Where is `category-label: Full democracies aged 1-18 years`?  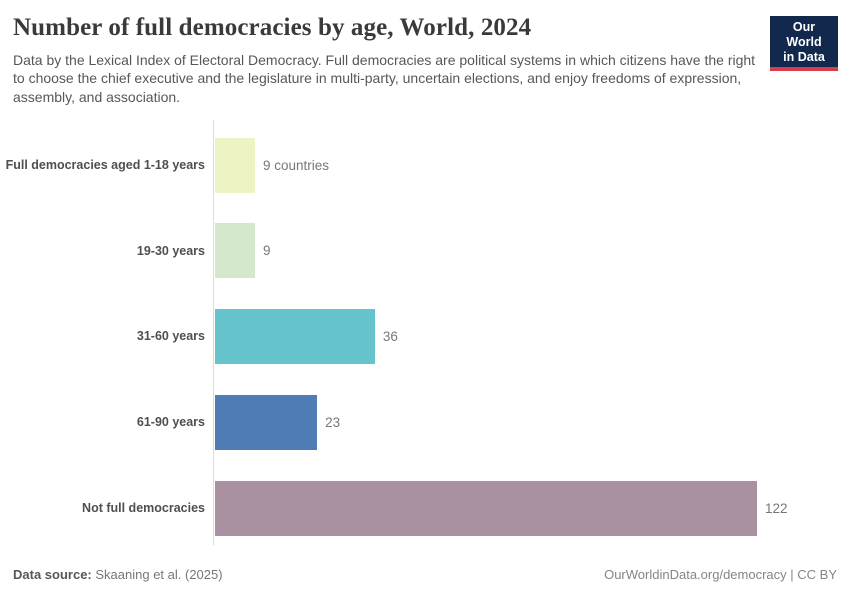
category-label: Full democracies aged 1-18 years is located at coordinates (105, 165).